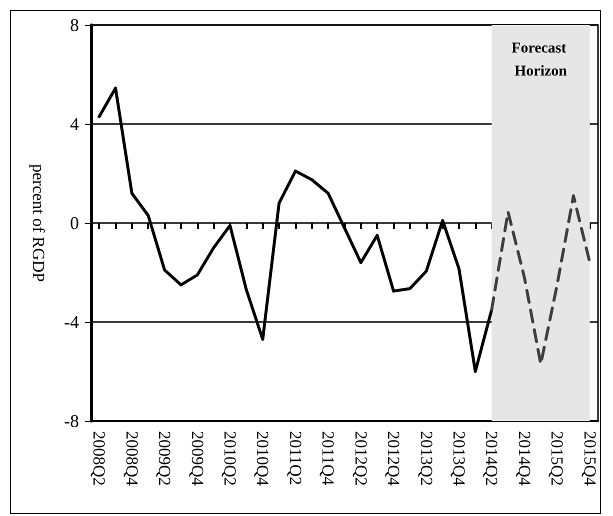  I want to click on y-tick-label: 0, so click(74, 223).